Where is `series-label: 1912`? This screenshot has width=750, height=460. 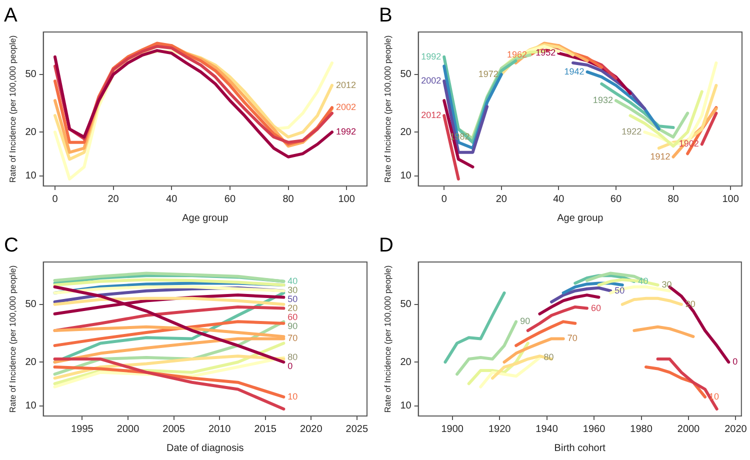 series-label: 1912 is located at coordinates (660, 156).